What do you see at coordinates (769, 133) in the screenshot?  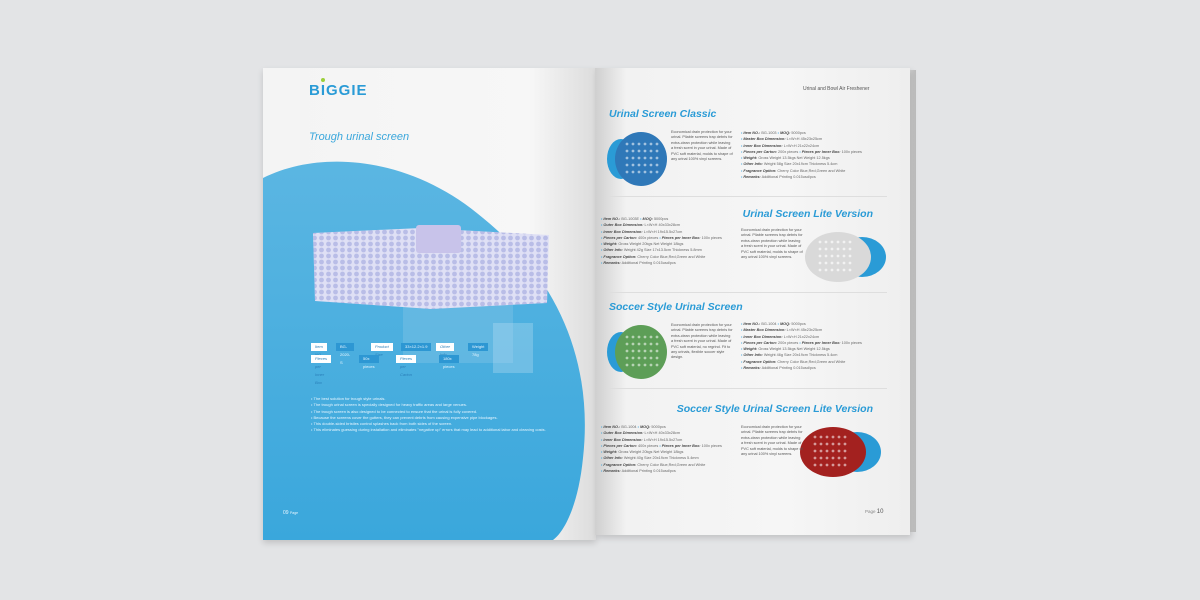 I see `spec-value: BG-1003` at bounding box center [769, 133].